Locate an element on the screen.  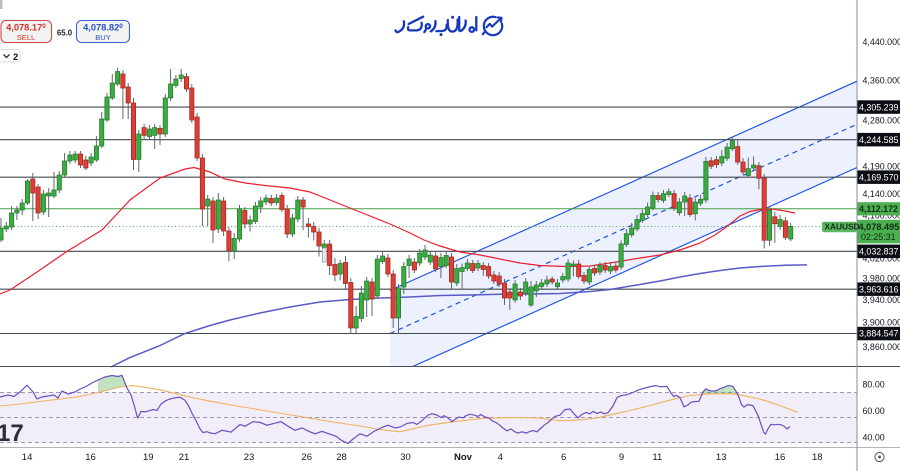
svg-text: 18 is located at coordinates (817, 457).